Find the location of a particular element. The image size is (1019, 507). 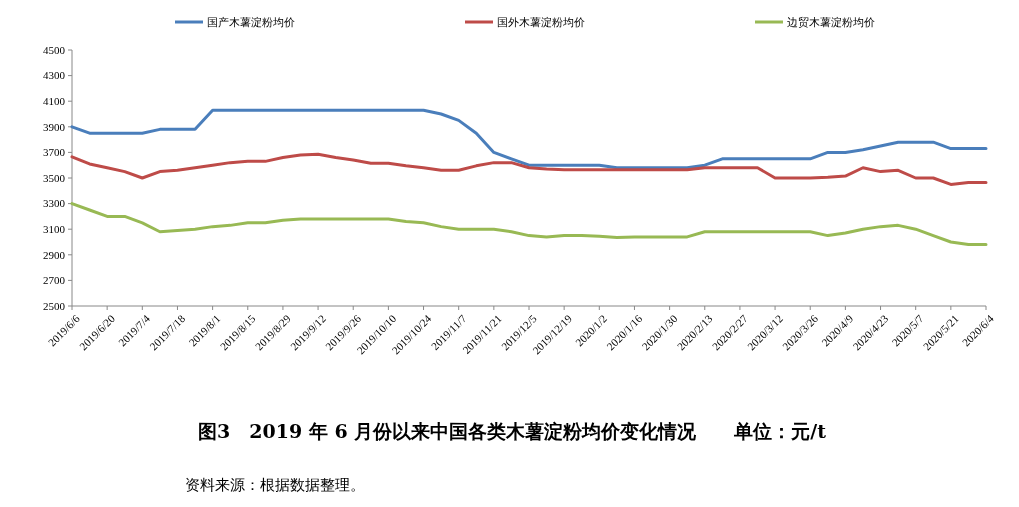

text: 资料来源：根据数据整理。 is located at coordinates (275, 485).